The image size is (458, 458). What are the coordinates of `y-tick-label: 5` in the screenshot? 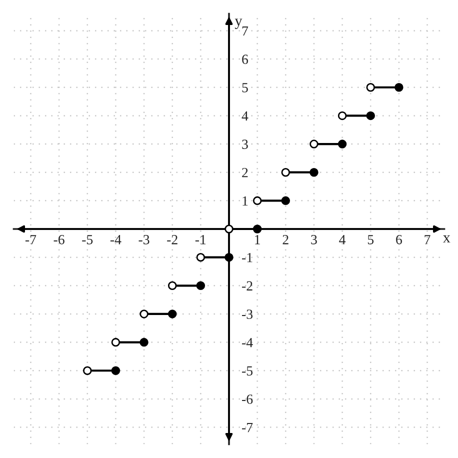 It's located at (245, 87).